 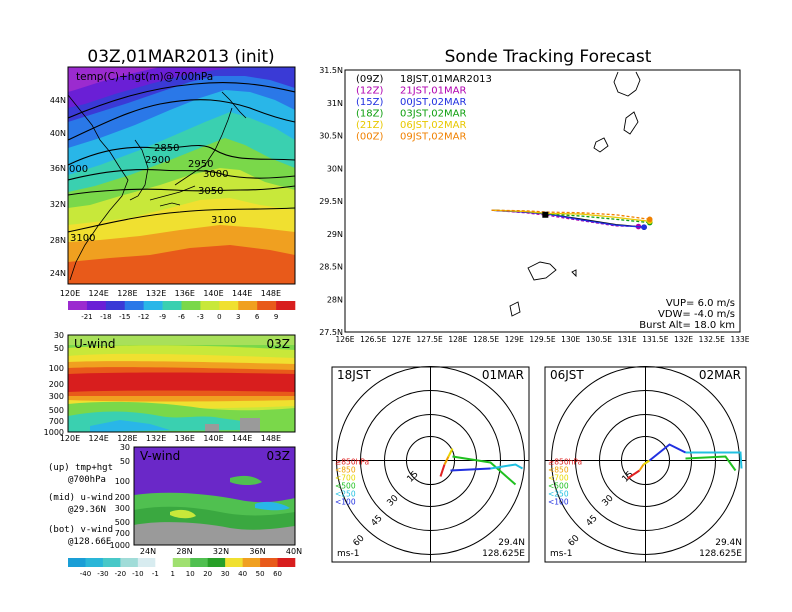 I want to click on lon-tick-label: 148E, so click(x=271, y=293).